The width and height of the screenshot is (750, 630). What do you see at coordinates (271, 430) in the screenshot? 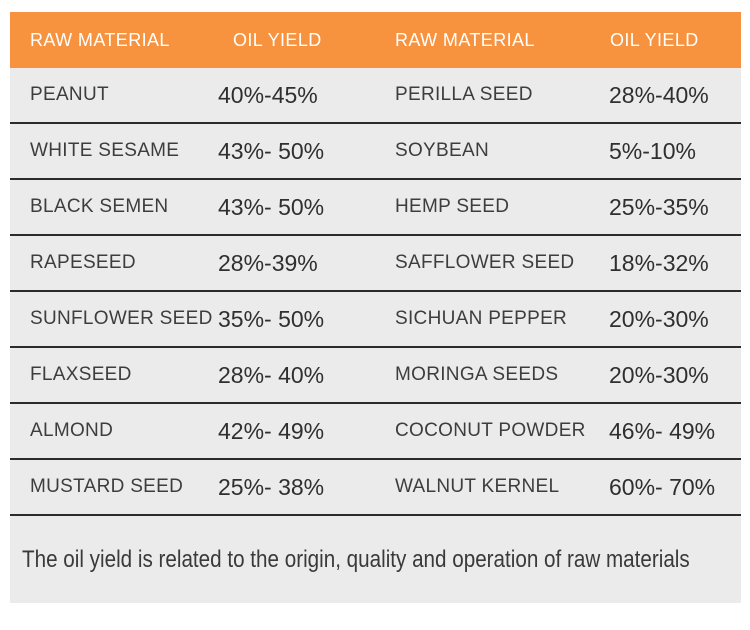
I see `yield-cell-left: 42%- 49%` at bounding box center [271, 430].